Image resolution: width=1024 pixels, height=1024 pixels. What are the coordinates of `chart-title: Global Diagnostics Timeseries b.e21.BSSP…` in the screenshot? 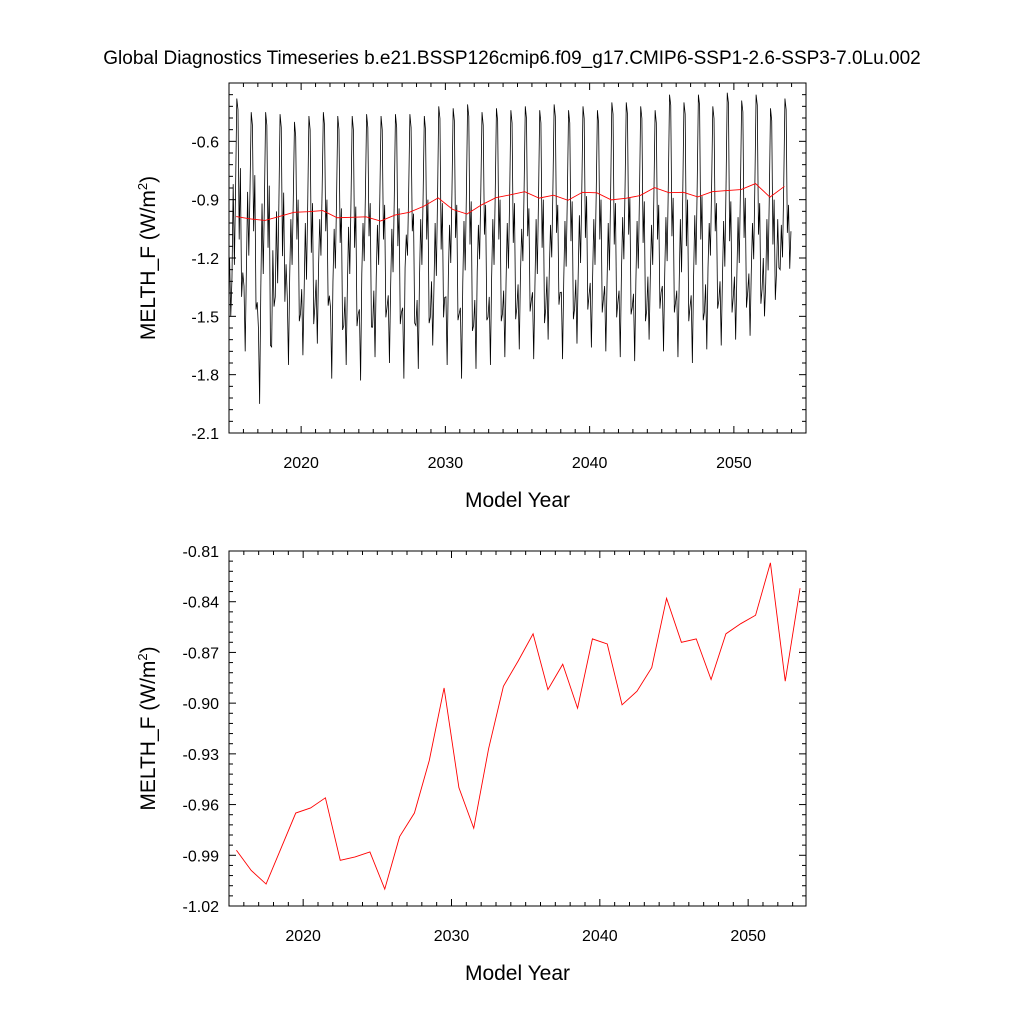 It's located at (511, 58).